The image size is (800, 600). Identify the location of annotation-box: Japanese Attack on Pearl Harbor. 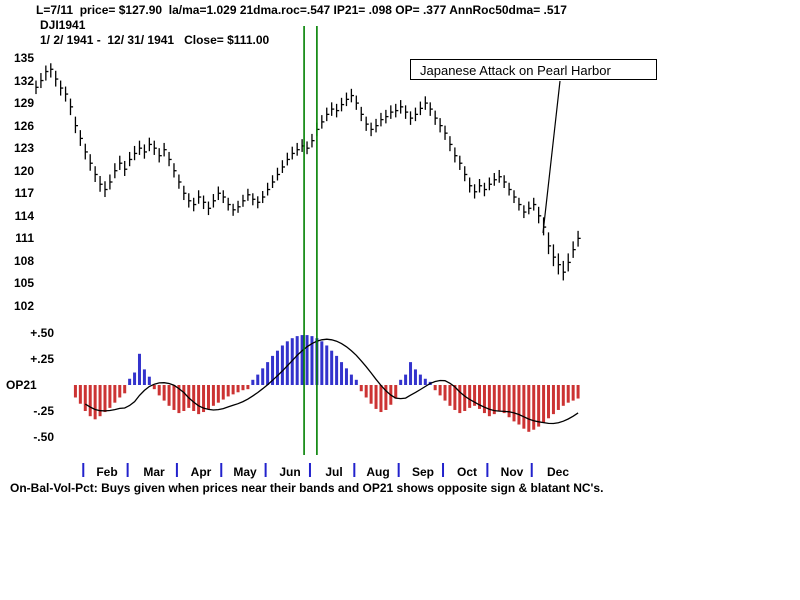
(533, 69).